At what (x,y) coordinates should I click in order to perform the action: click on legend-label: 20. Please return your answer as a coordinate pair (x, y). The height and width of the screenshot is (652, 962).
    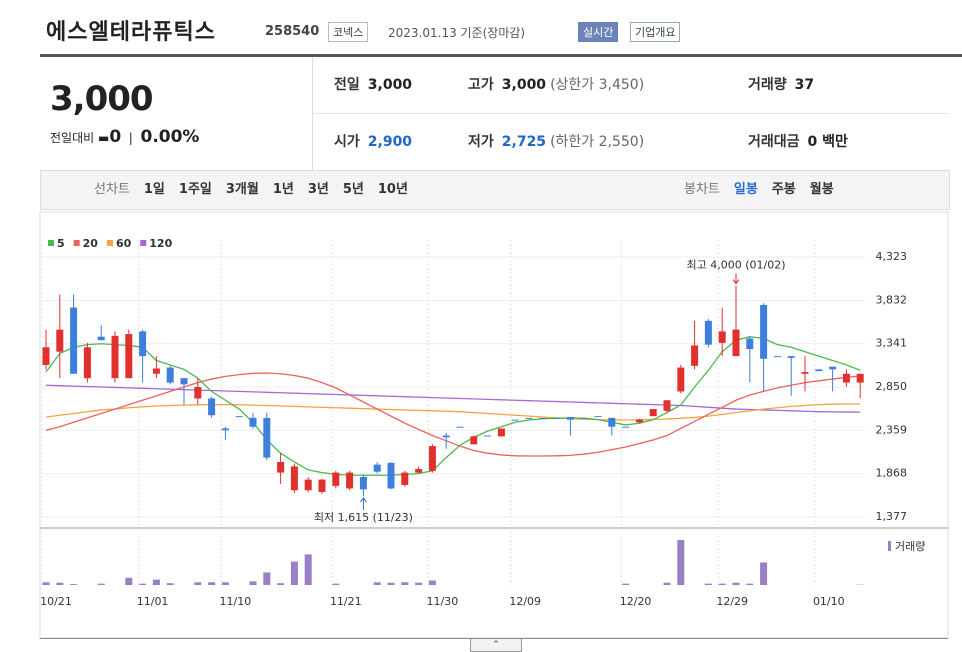
    Looking at the image, I should click on (91, 243).